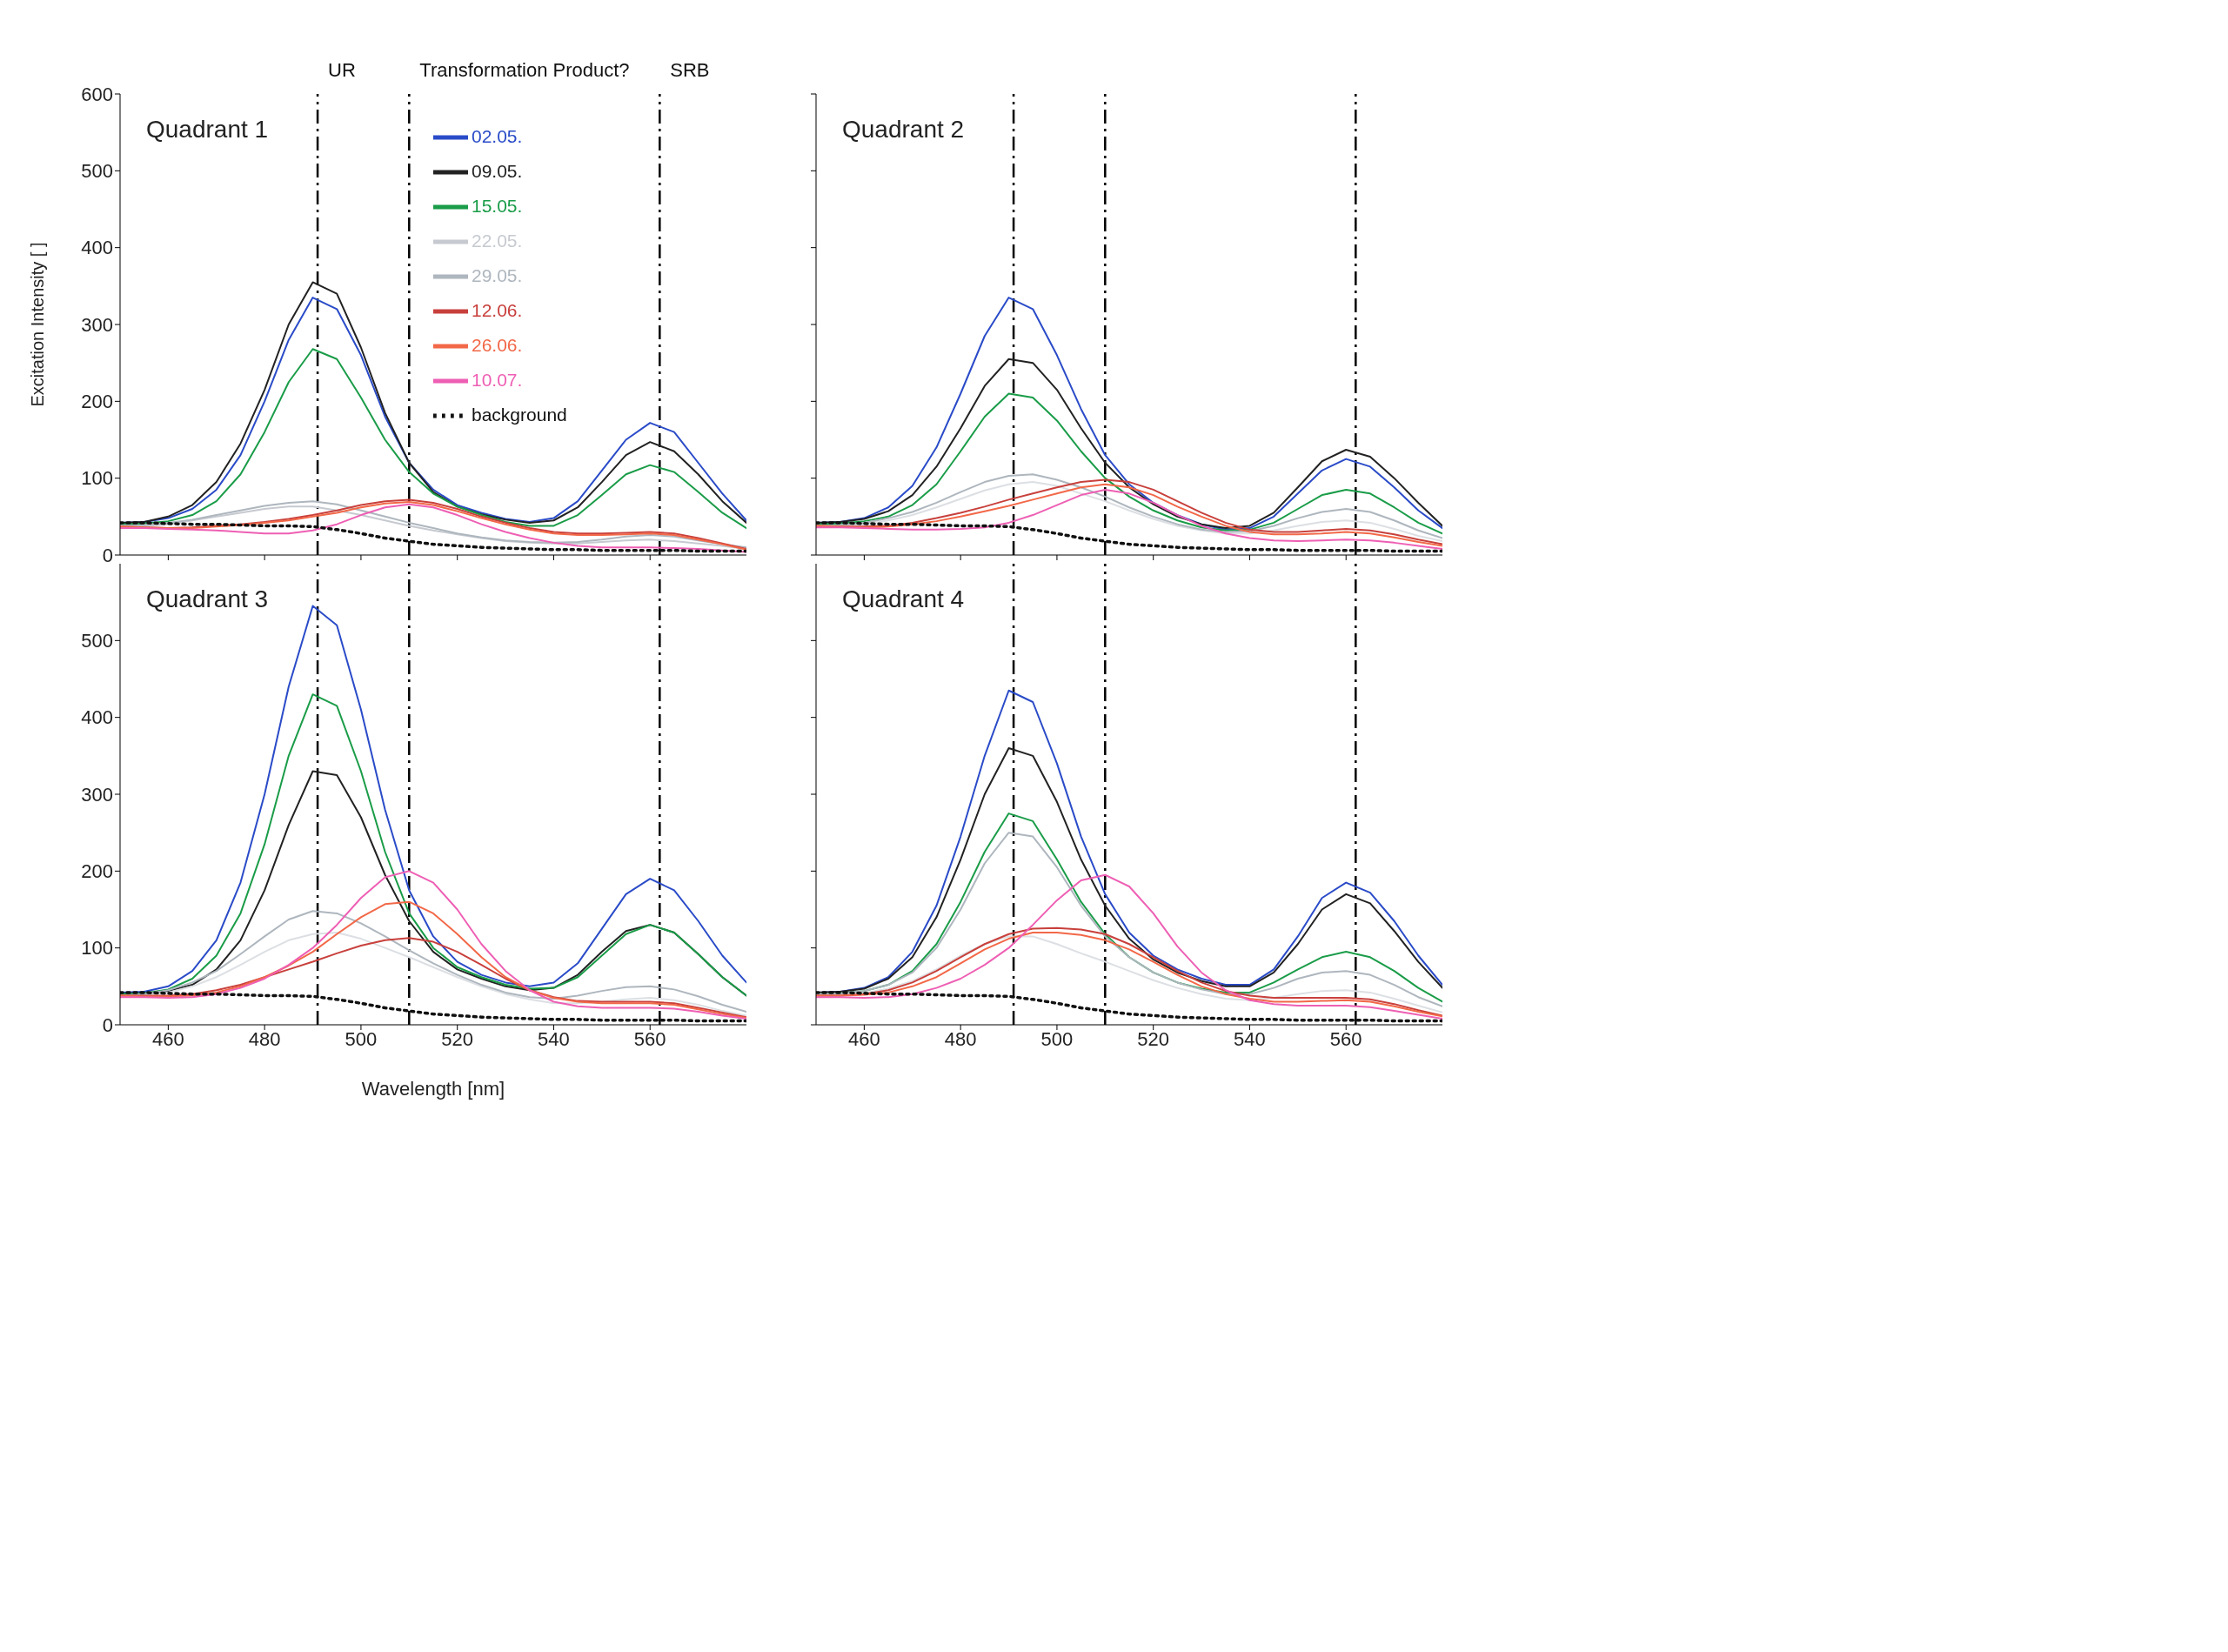 This screenshot has width=2228, height=1652. I want to click on text: Quadrant 4, so click(903, 599).